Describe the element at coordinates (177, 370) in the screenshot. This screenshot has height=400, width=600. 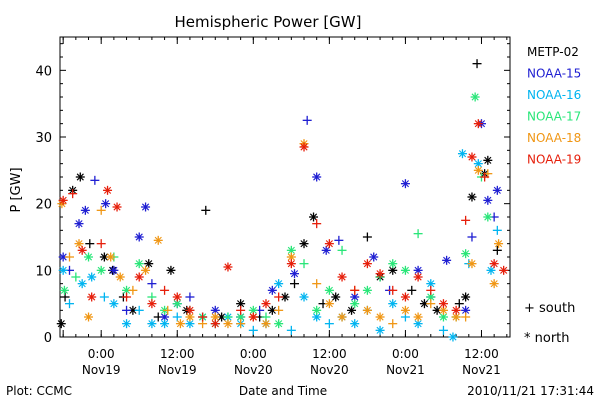
I see `x-tick-sublabel: Nov19` at that location.